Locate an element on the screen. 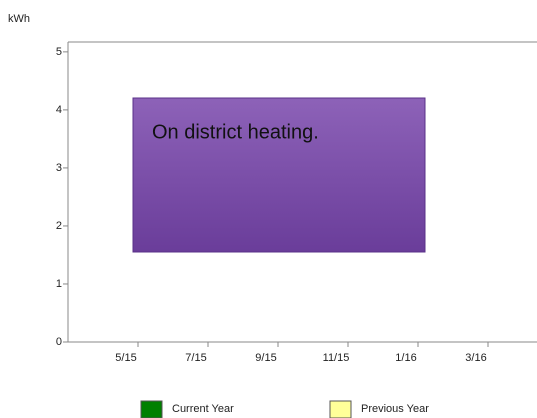  annotation: On district heating. is located at coordinates (235, 132).